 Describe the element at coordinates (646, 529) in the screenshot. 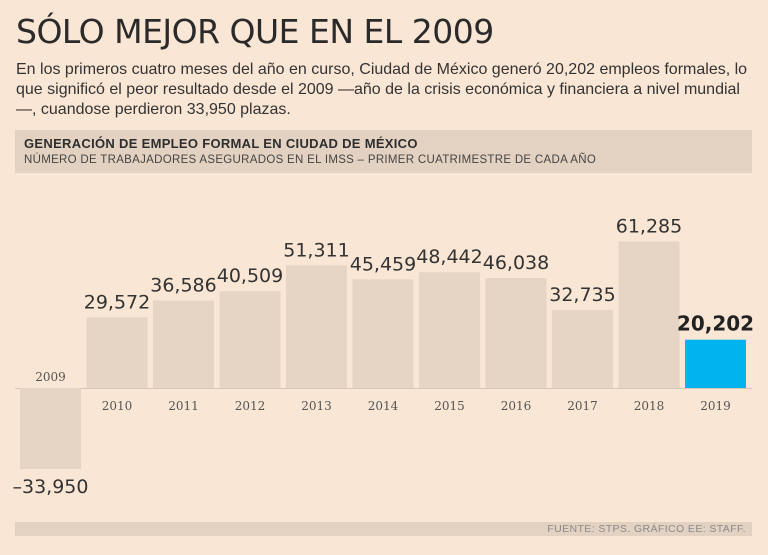

I see `source-credit: FUENTE: STPS. GRÁFICO EE: STAFF.` at that location.